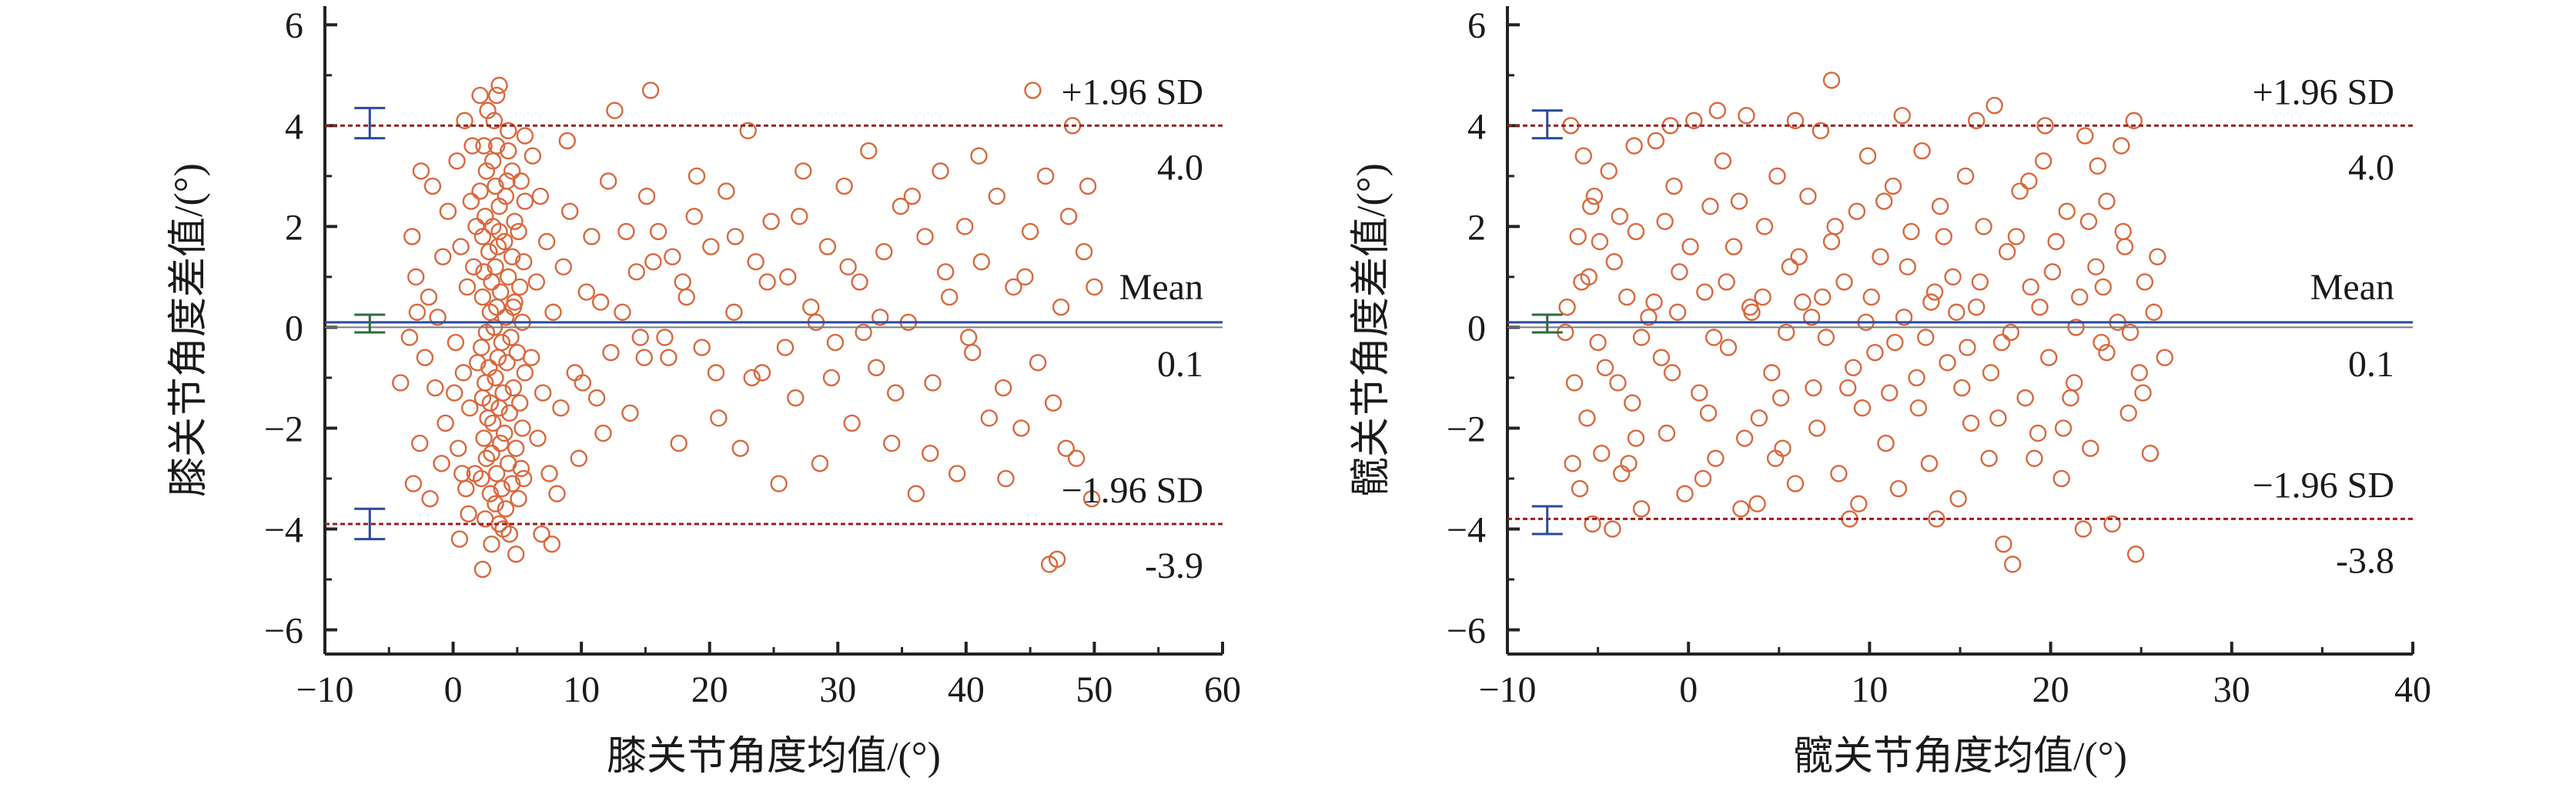 The height and width of the screenshot is (791, 2576). Describe the element at coordinates (1476, 328) in the screenshot. I see `y-tick-label: 0` at that location.